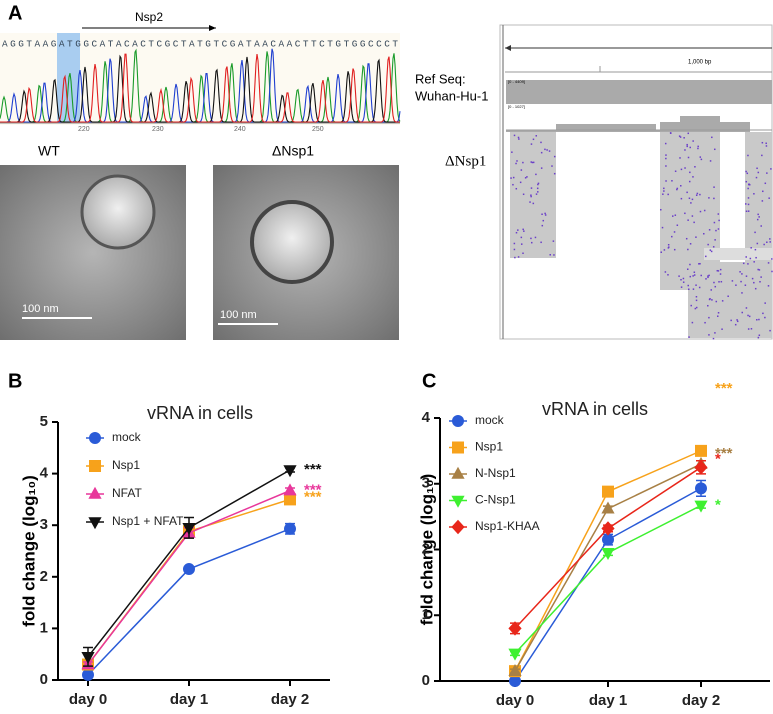 This screenshot has height=714, width=773. Describe the element at coordinates (639, 92) in the screenshot. I see `coverage` at that location.